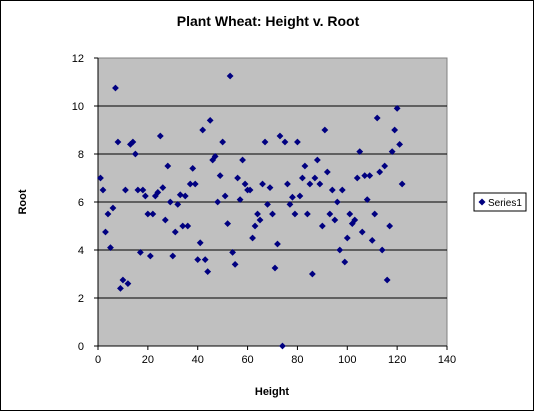  What do you see at coordinates (275, 356) in the screenshot?
I see `x-axis-ticks: 0 20 40 60 80 100 120 140` at bounding box center [275, 356].